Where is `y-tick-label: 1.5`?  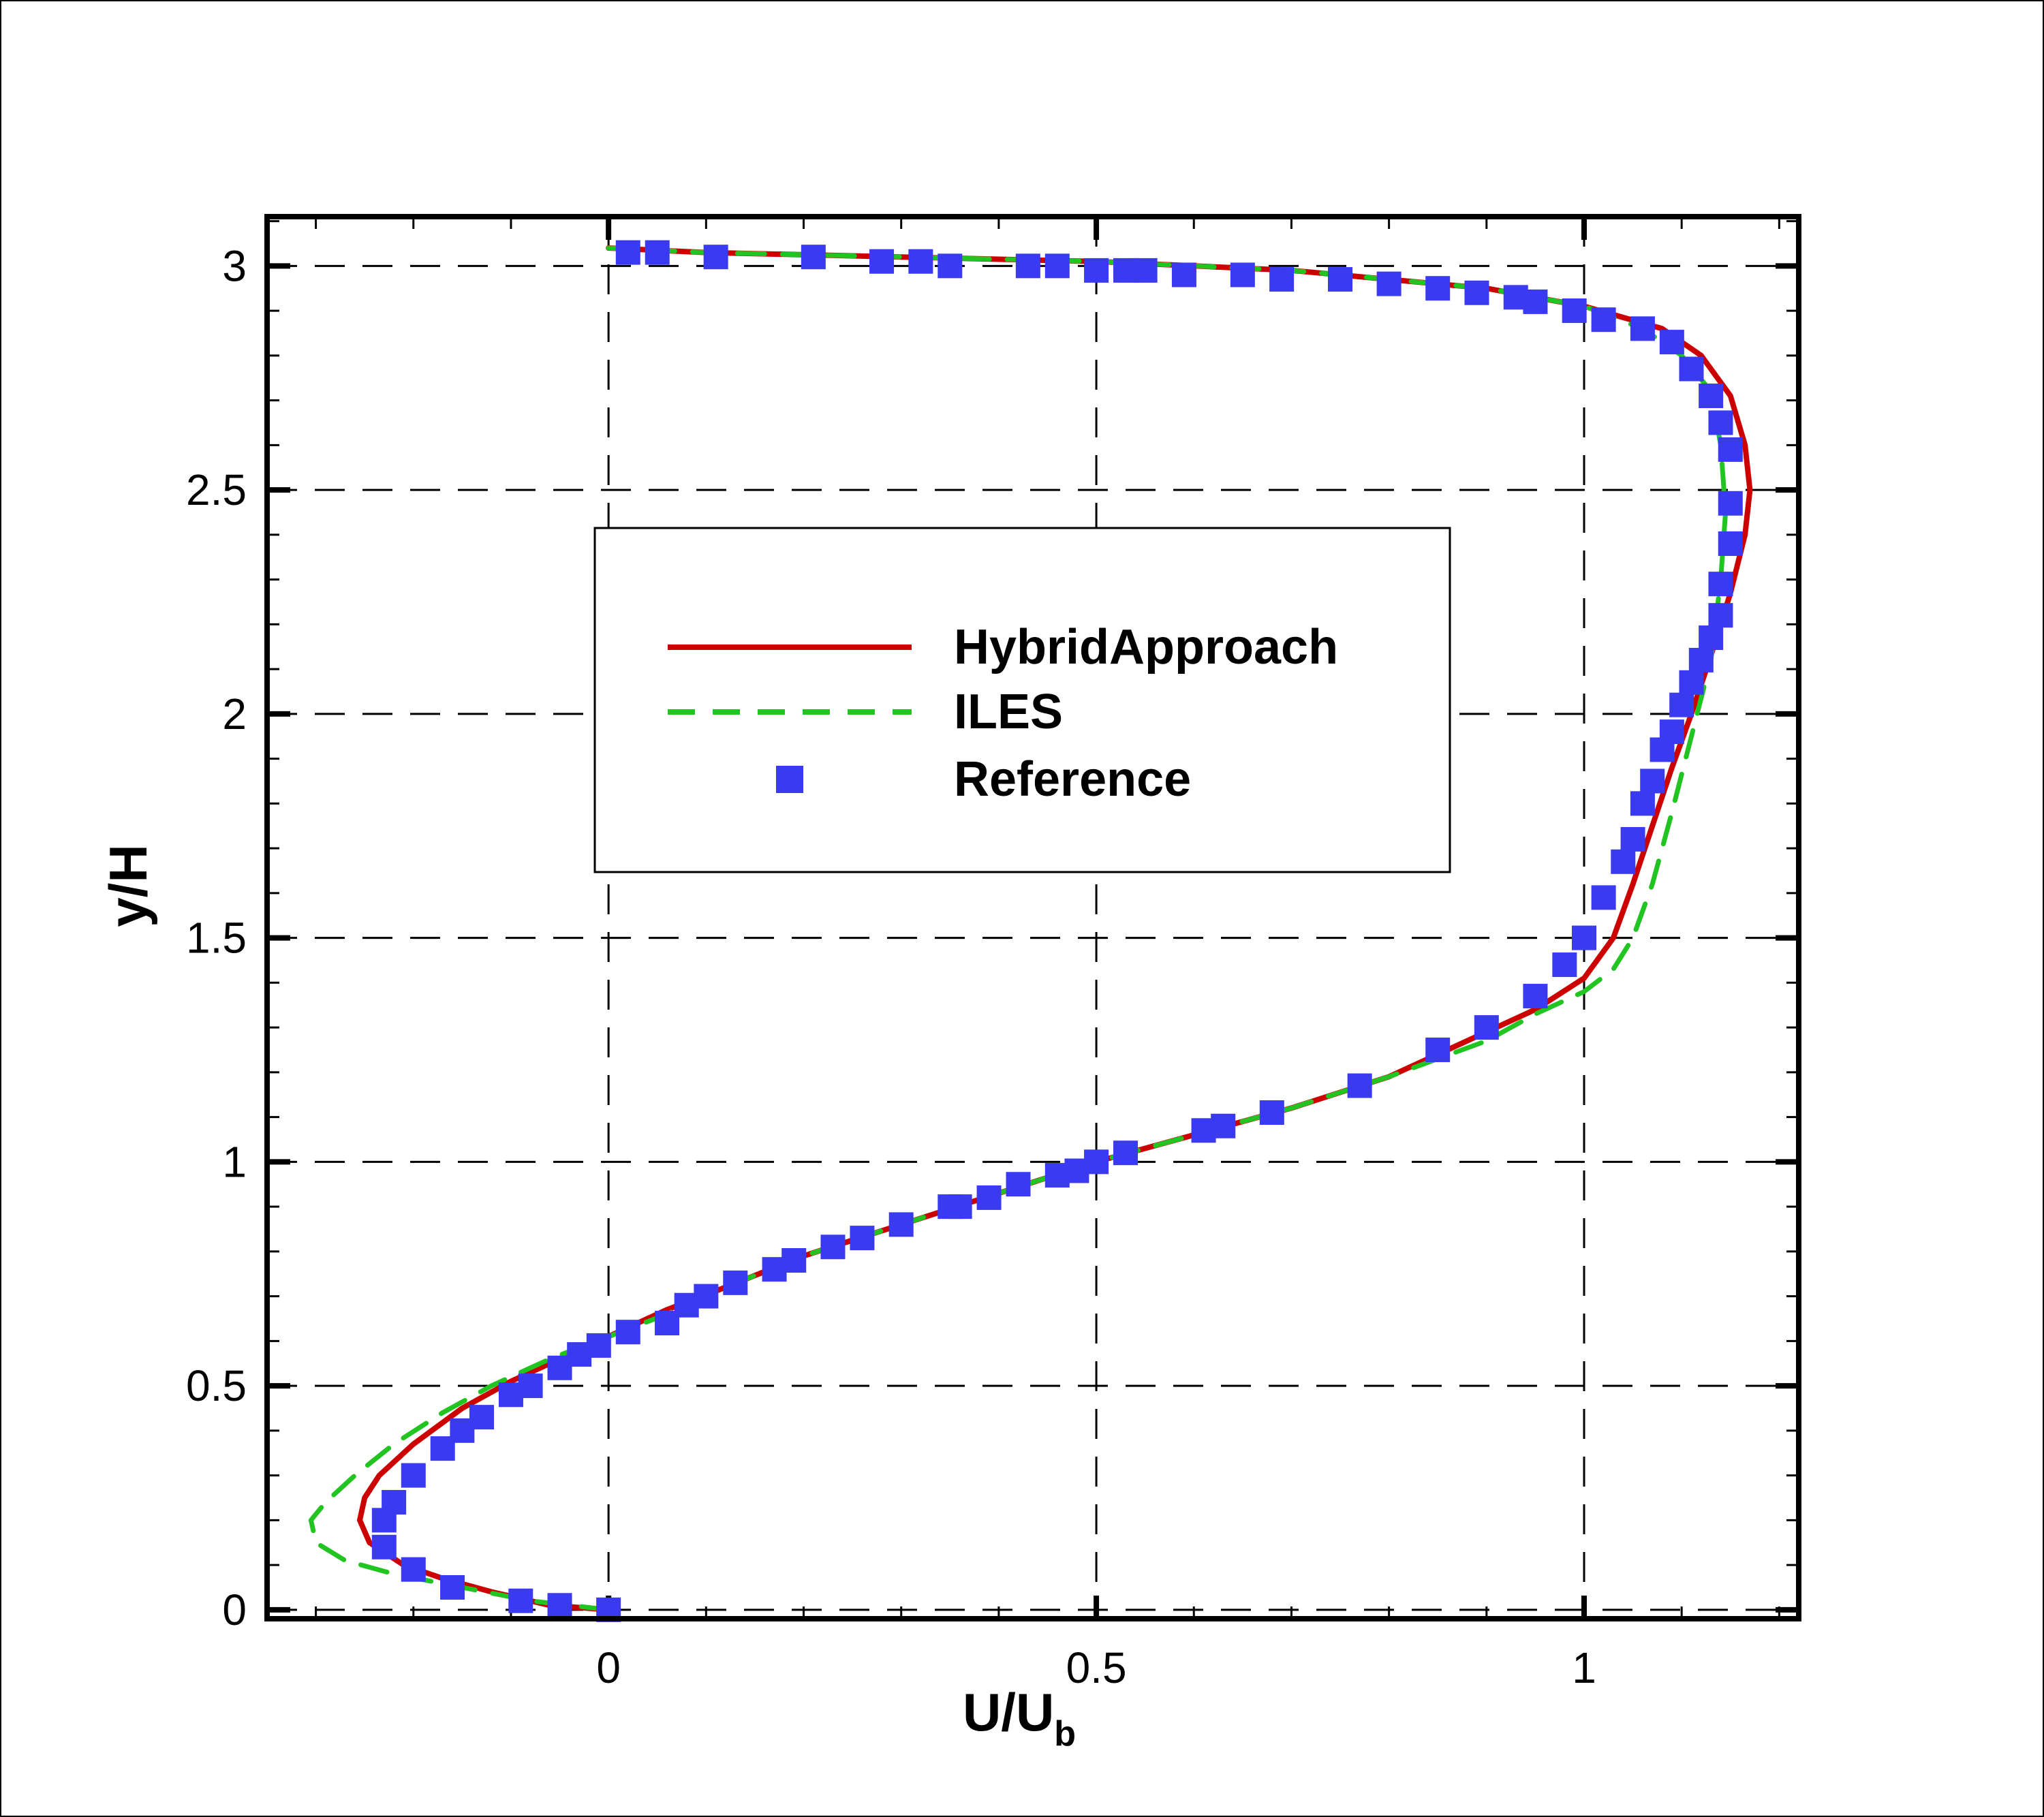 y-tick-label: 1.5 is located at coordinates (216, 938).